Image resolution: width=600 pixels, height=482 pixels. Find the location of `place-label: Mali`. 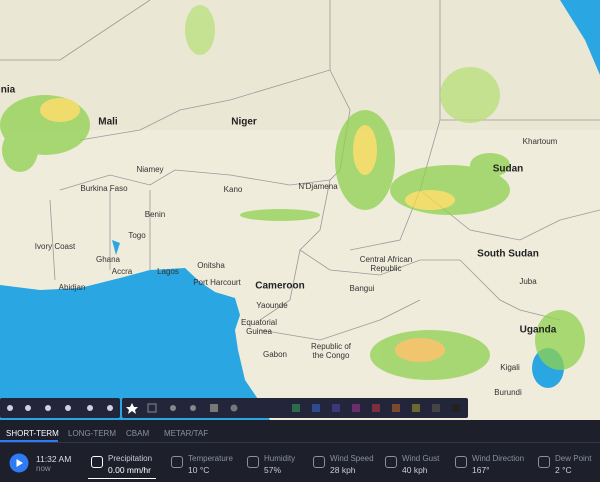

place-label: Mali is located at coordinates (108, 122).